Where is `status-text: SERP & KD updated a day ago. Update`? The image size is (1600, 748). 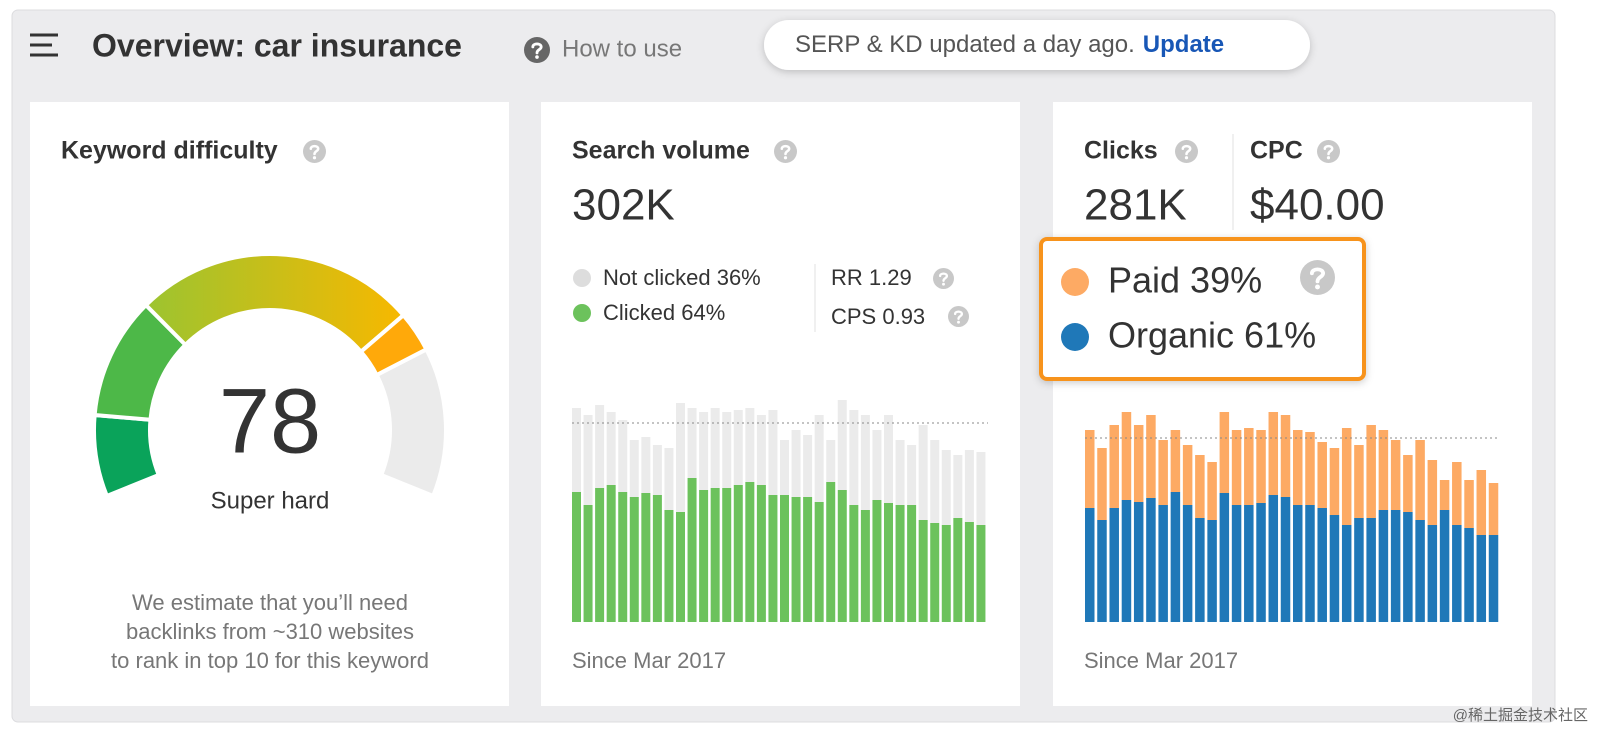 status-text: SERP & KD updated a day ago. Update is located at coordinates (1009, 44).